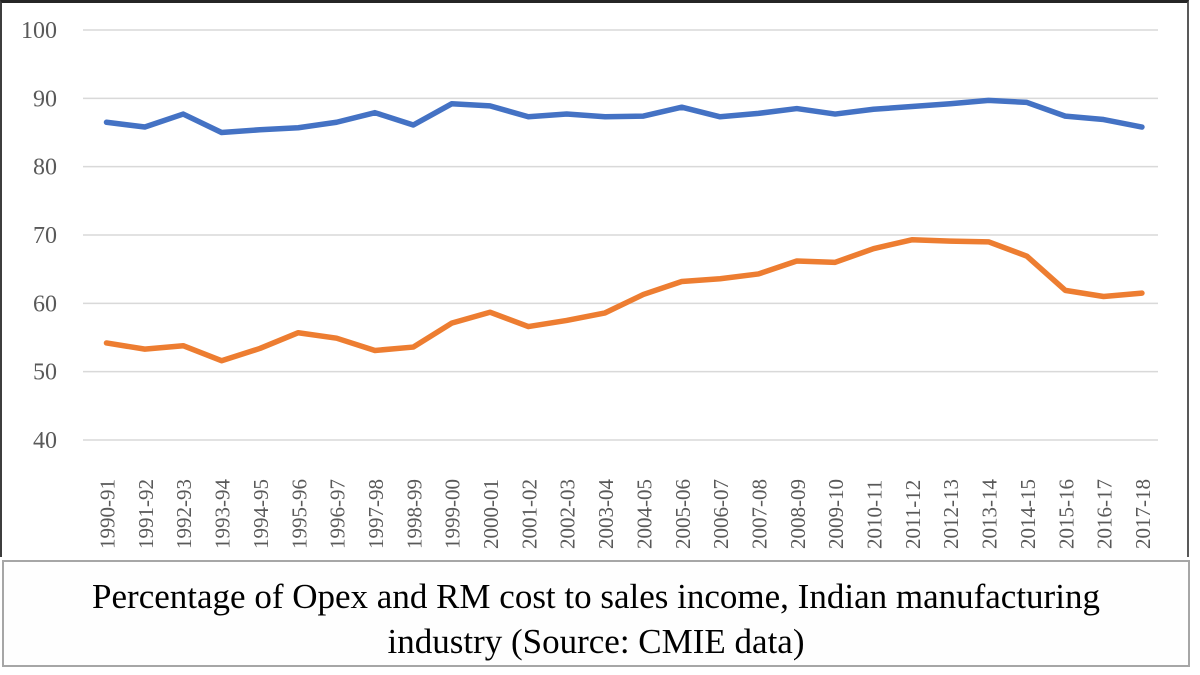 The width and height of the screenshot is (1200, 675). Describe the element at coordinates (414, 514) in the screenshot. I see `x-tick-label: 1998-99` at that location.